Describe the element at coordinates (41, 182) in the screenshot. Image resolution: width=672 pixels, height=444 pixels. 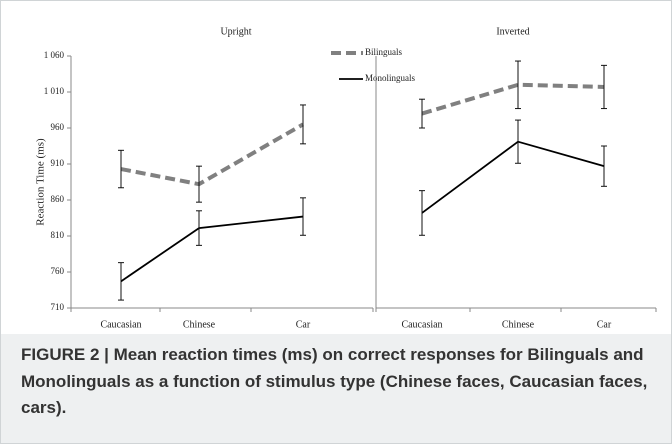
I see `y-axis-label: Reaction Time (ms)` at that location.